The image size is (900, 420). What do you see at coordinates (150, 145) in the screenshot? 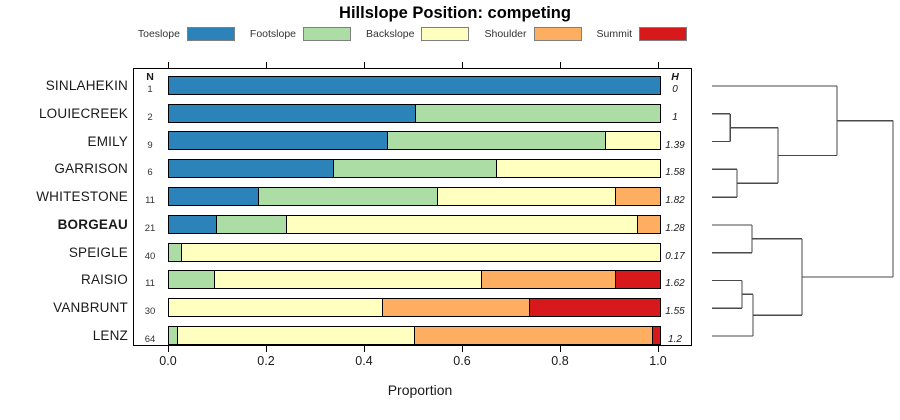
I see `n-value: 9` at bounding box center [150, 145].